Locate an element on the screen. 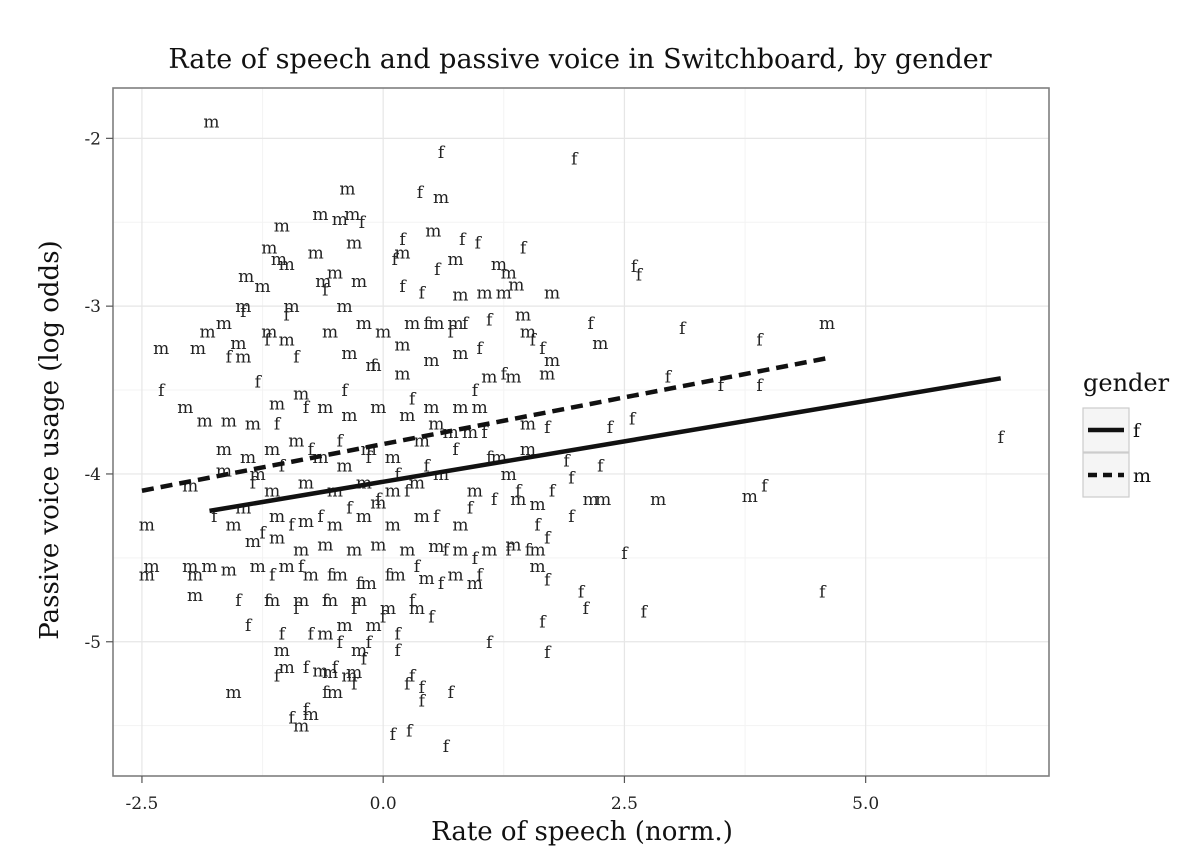  trend-line-m is located at coordinates (484, 424).